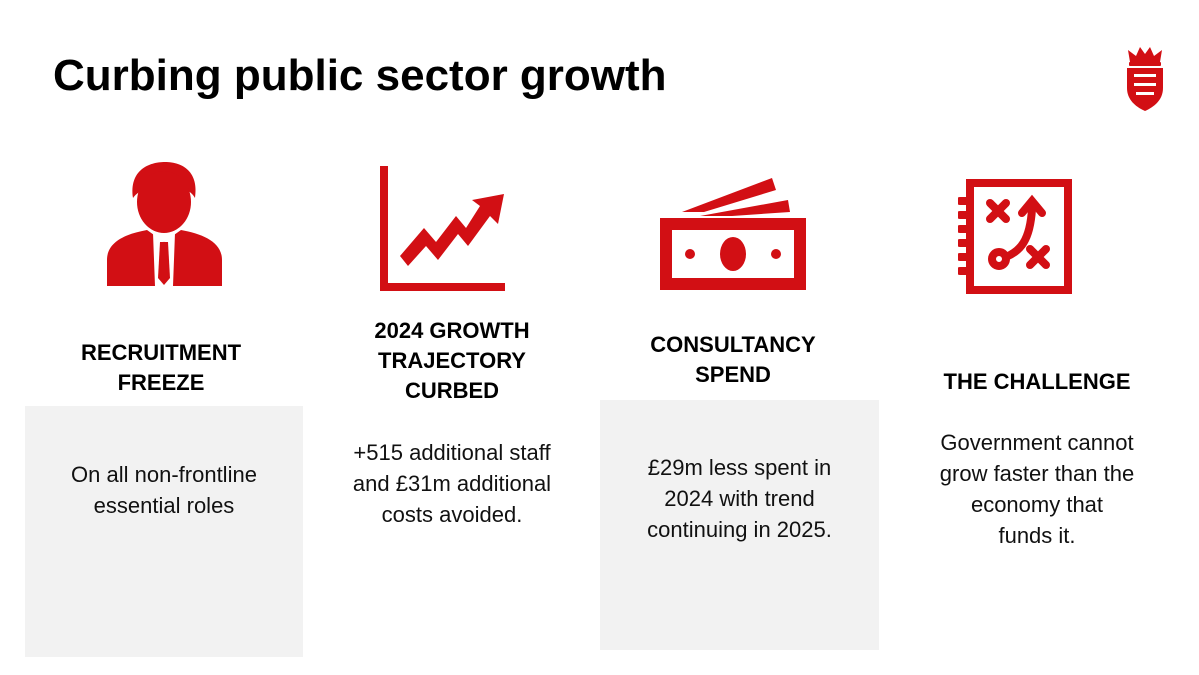  What do you see at coordinates (161, 382) in the screenshot?
I see `heading-line: FREEZE` at bounding box center [161, 382].